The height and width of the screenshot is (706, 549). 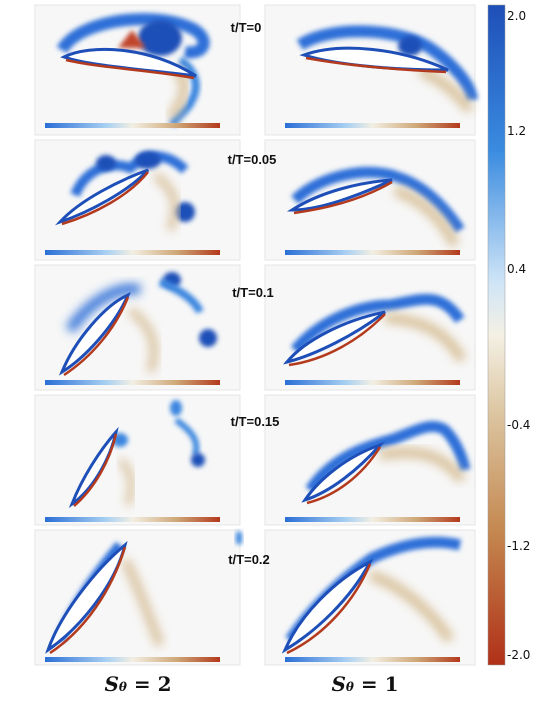 I want to click on panel-left-t02, so click(x=143, y=593).